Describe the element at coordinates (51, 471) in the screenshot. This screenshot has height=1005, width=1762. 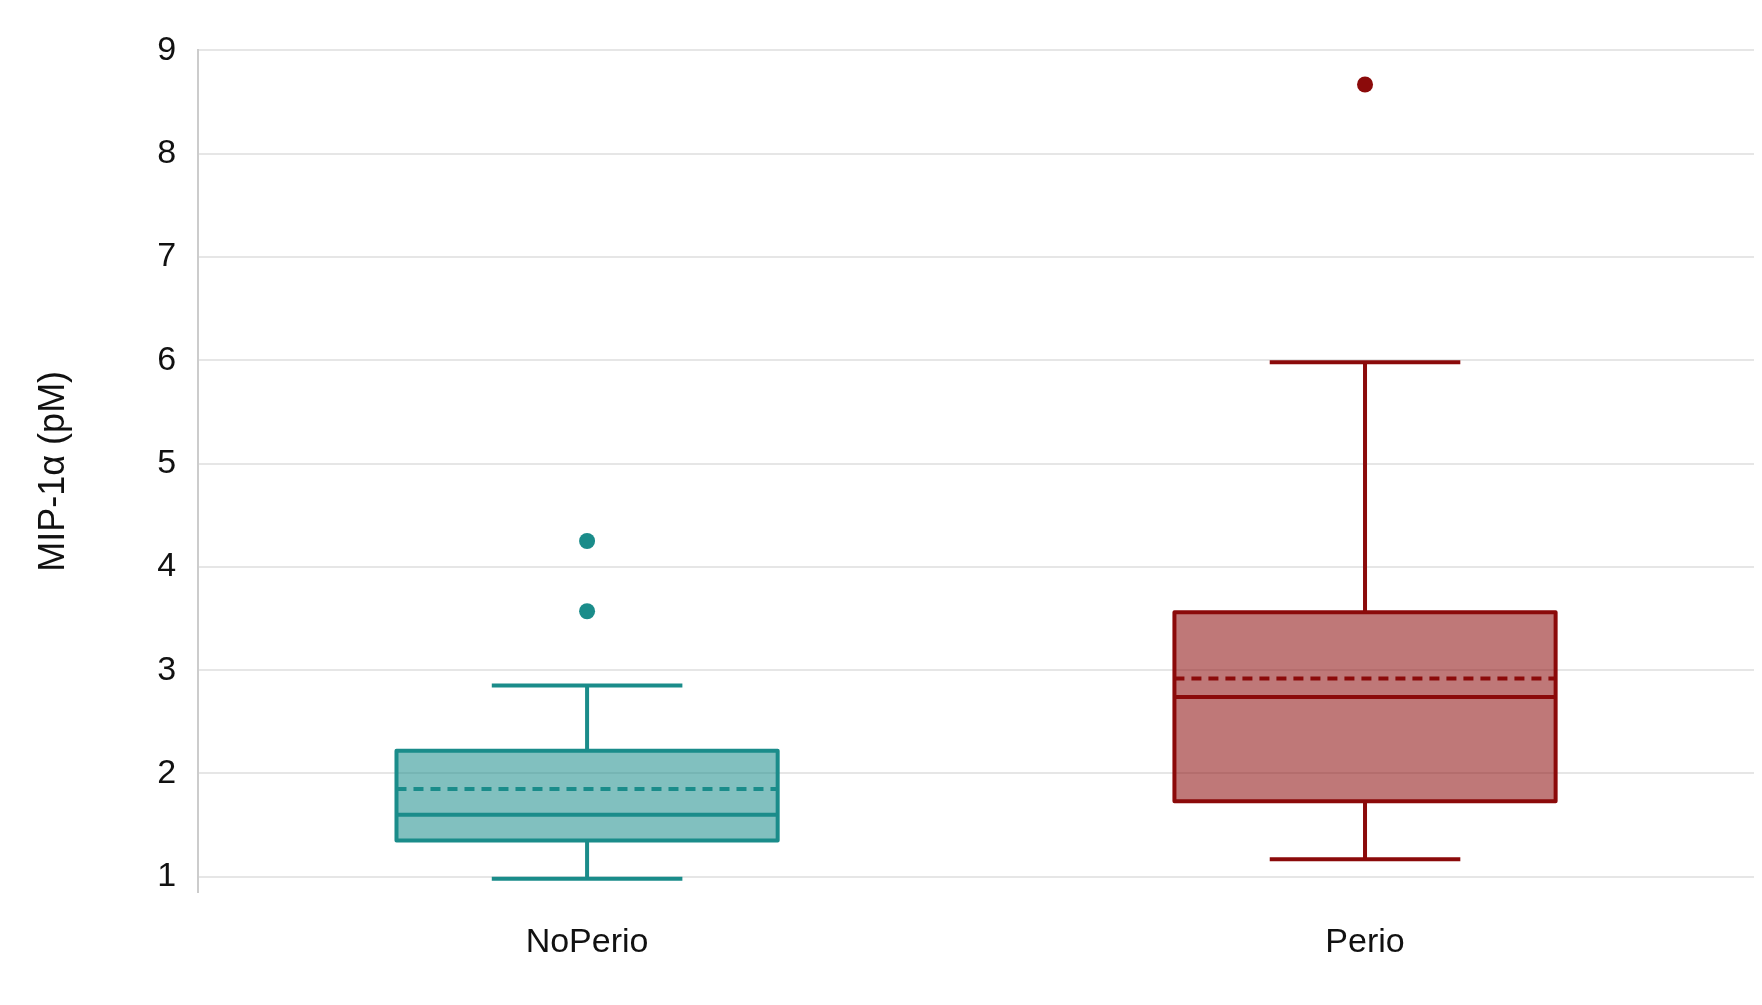
I see `y-axis-title: MIP-1α (pM)` at that location.